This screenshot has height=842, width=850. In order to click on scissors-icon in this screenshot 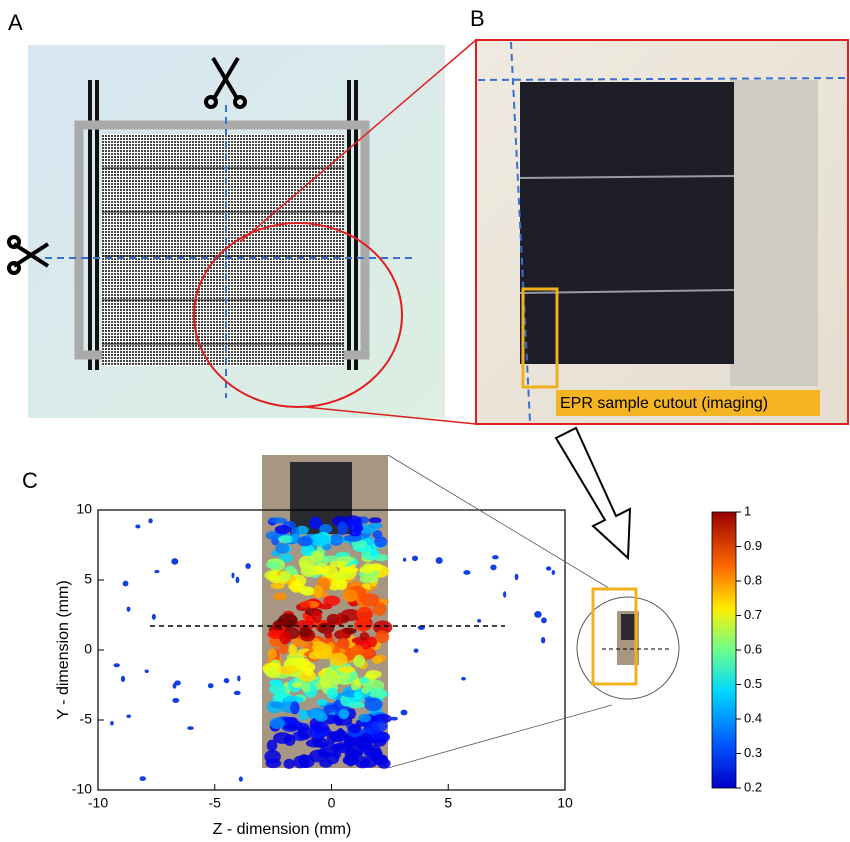, I will do `click(127, 165)`.